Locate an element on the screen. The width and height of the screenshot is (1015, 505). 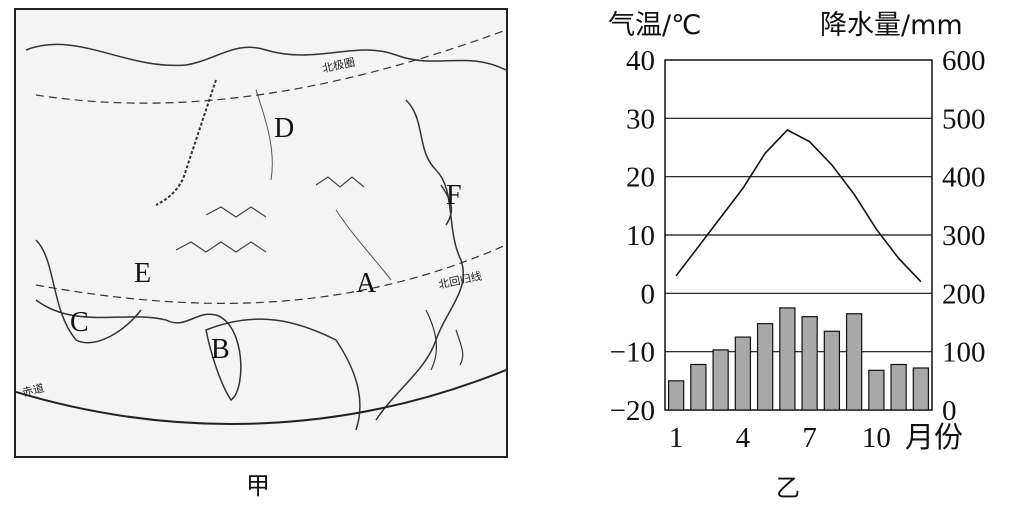
right-tick-label: 600 is located at coordinates (964, 61).